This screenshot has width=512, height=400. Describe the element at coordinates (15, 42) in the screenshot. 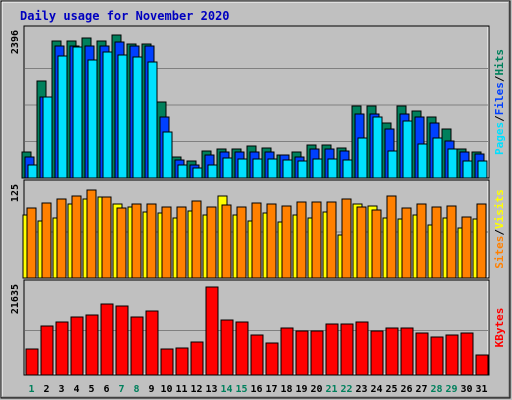

I see `ymax-label-hits-files-pages: 2396` at that location.